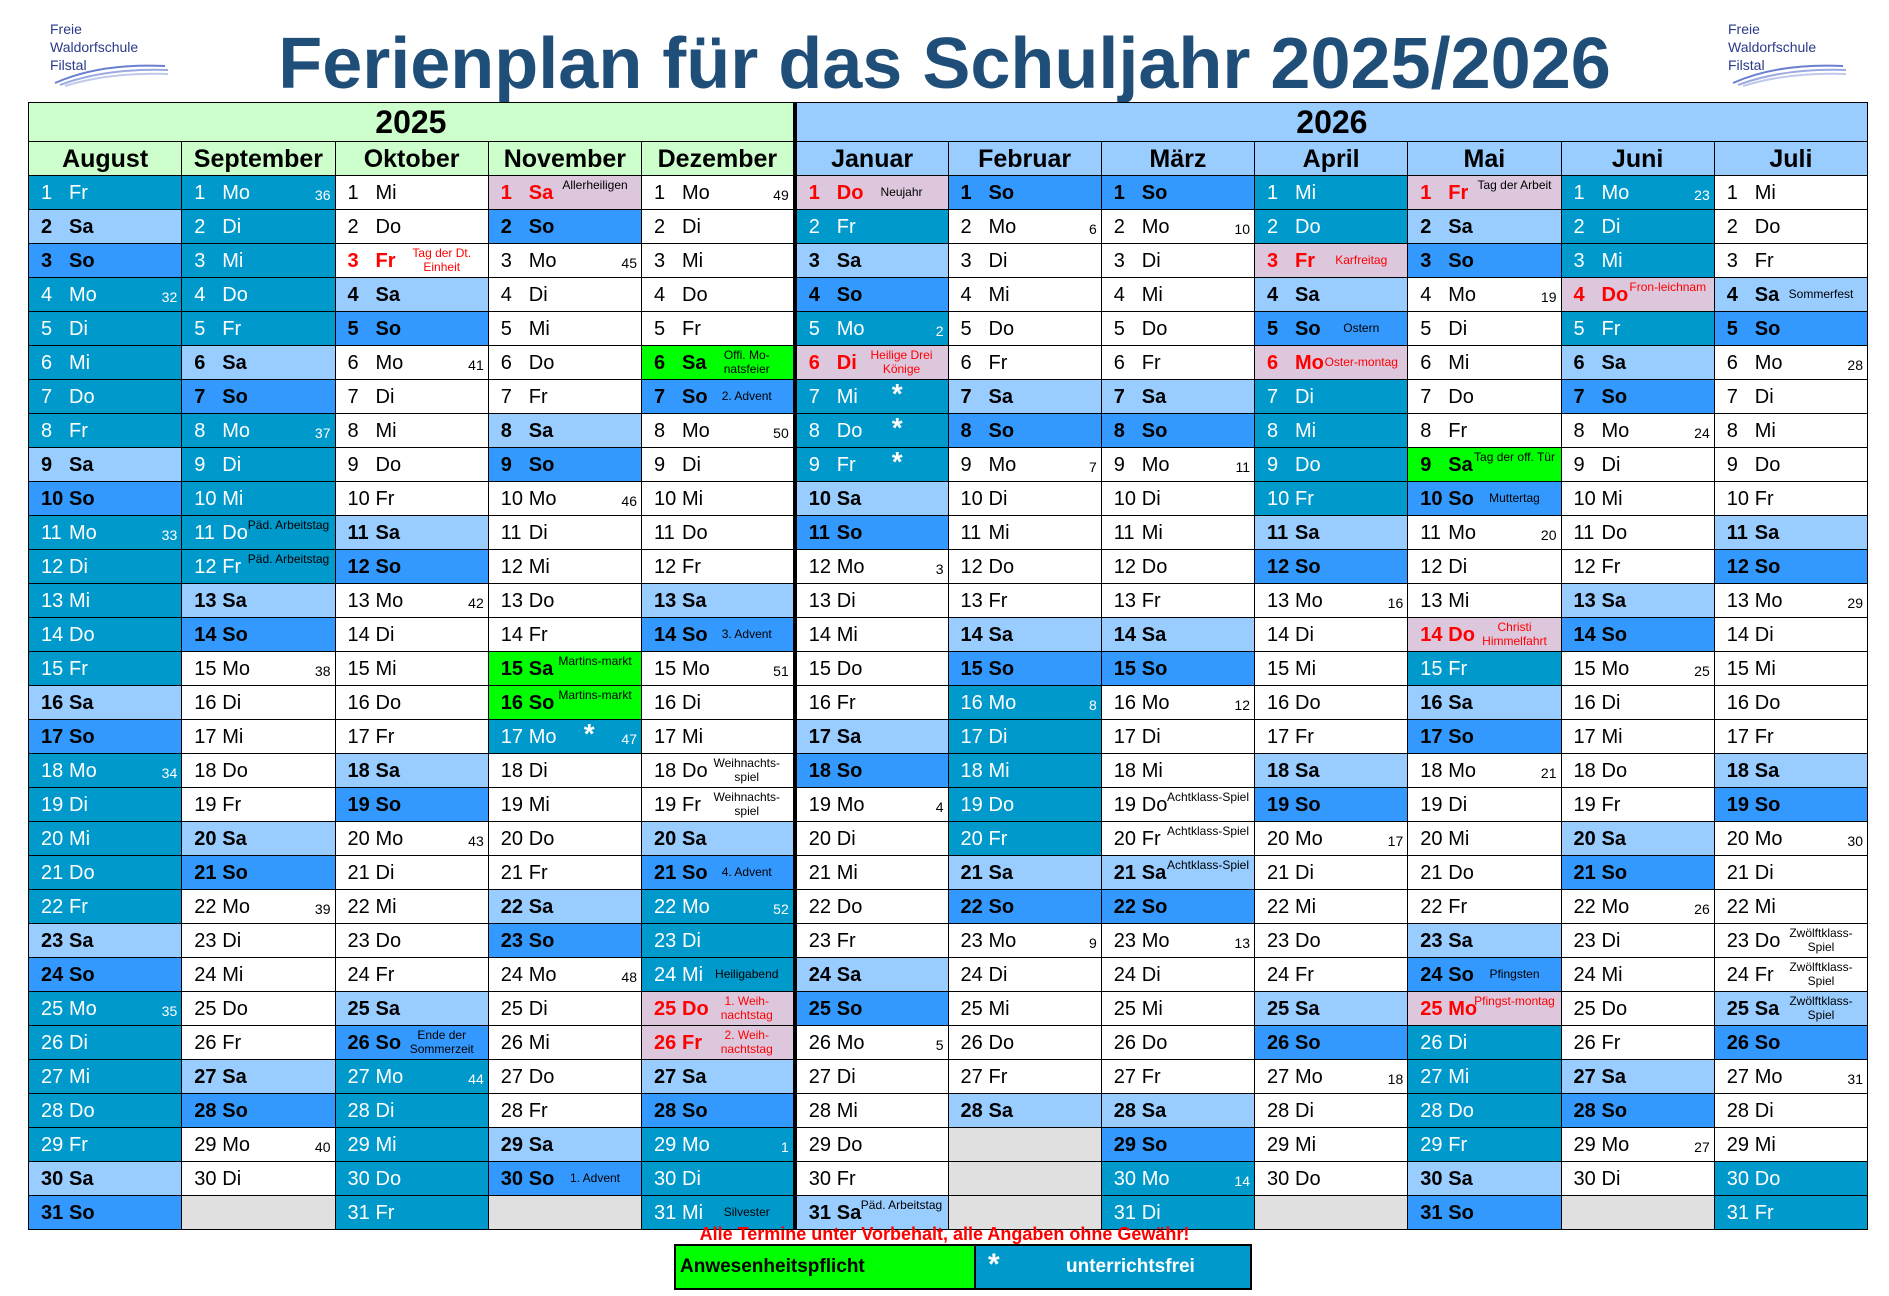  I want to click on legend: Anwesenheitspflicht * unterrichtsfrei, so click(963, 1267).